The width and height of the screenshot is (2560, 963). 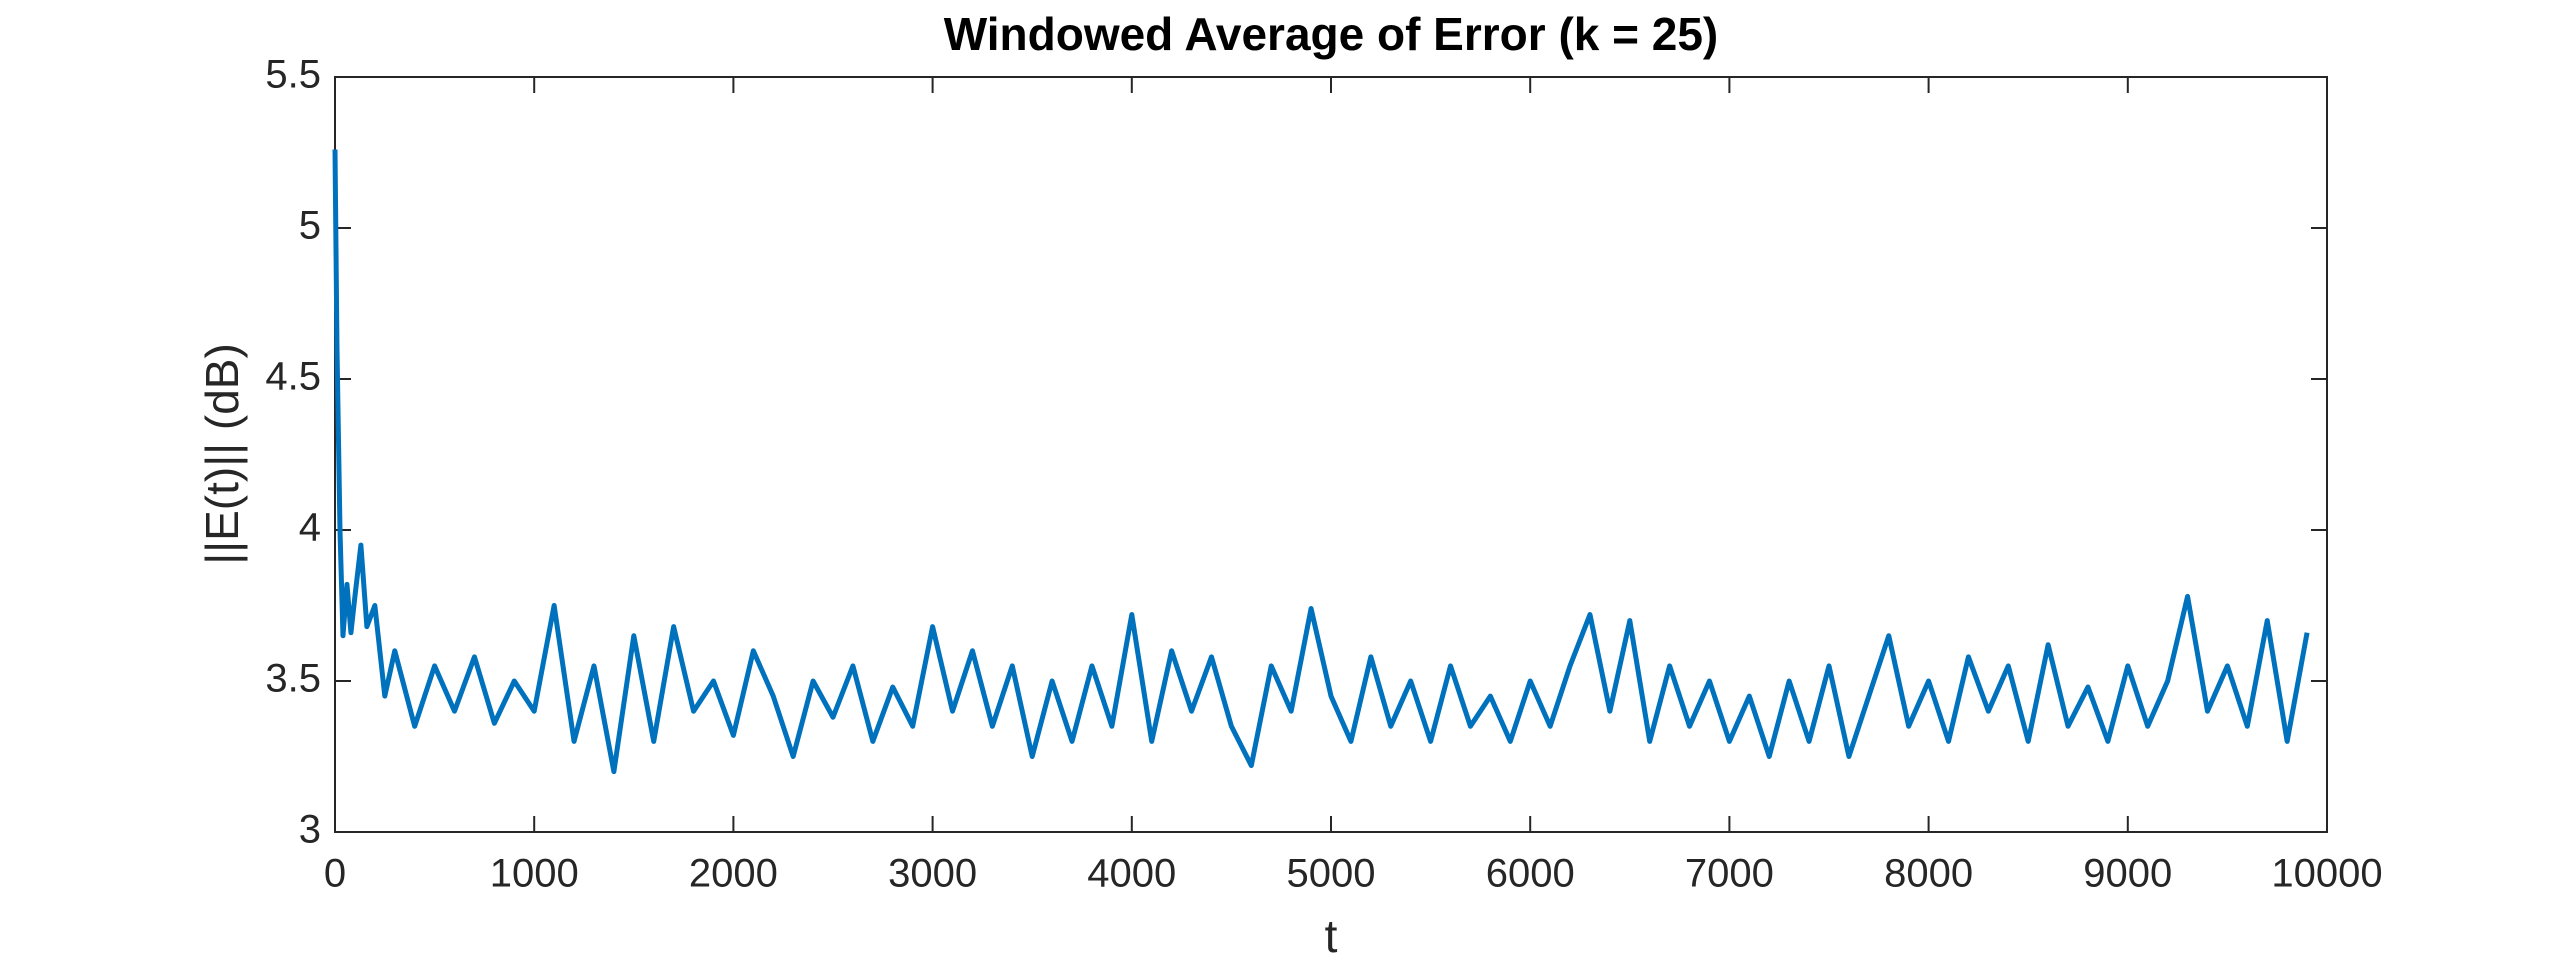 I want to click on x-tick-label: 7000, so click(x=1729, y=874).